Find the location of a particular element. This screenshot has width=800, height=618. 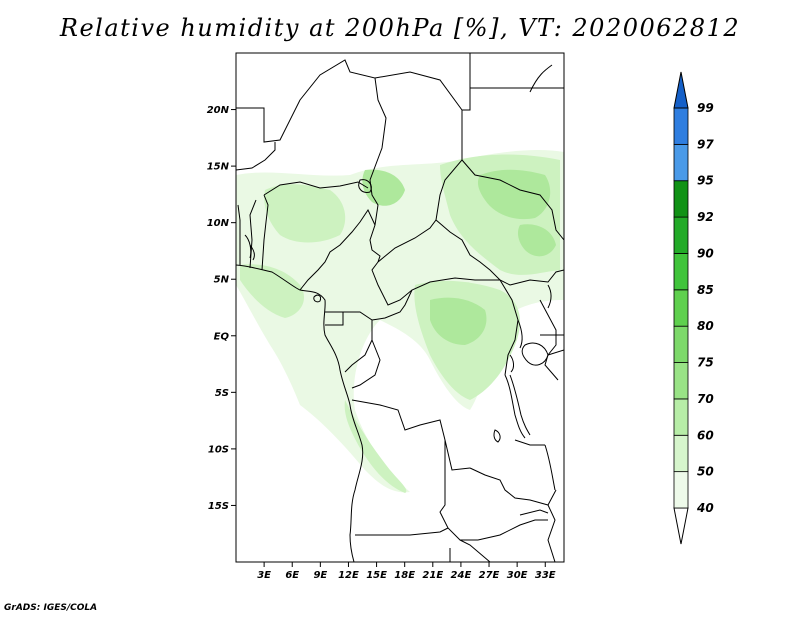

border-zambia-zim is located at coordinates (512, 530).